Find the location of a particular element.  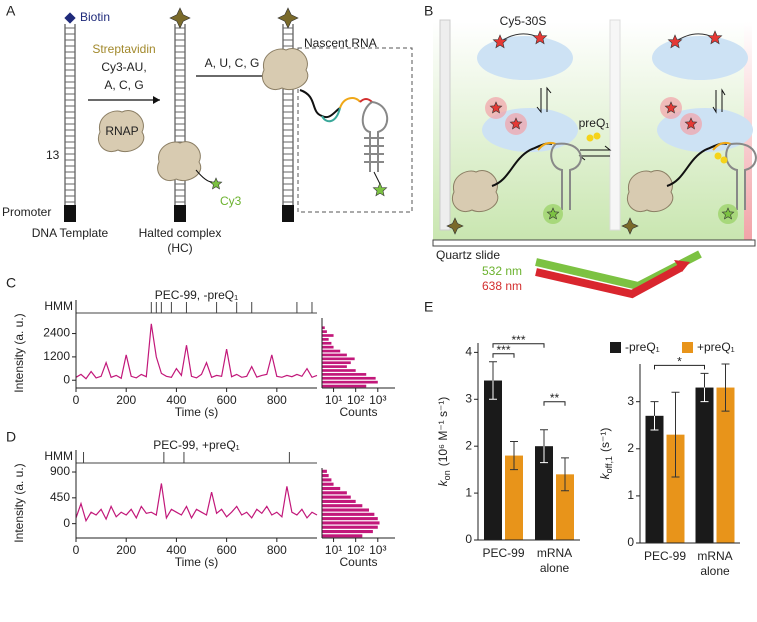

legend-label: +preQ₁ is located at coordinates (716, 347).